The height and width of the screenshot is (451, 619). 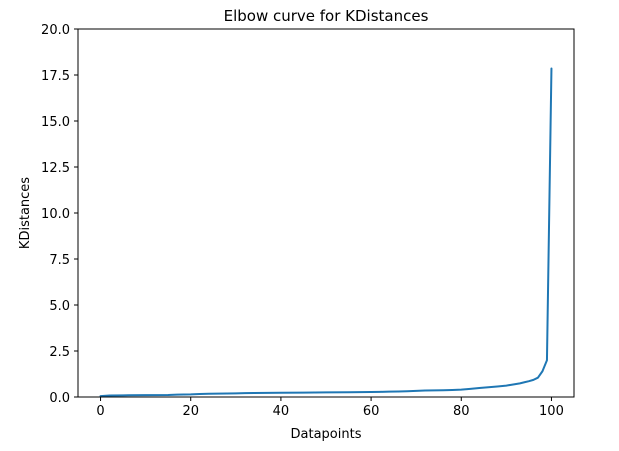 What do you see at coordinates (55, 30) in the screenshot?
I see `y-tick-label: 20.0` at bounding box center [55, 30].